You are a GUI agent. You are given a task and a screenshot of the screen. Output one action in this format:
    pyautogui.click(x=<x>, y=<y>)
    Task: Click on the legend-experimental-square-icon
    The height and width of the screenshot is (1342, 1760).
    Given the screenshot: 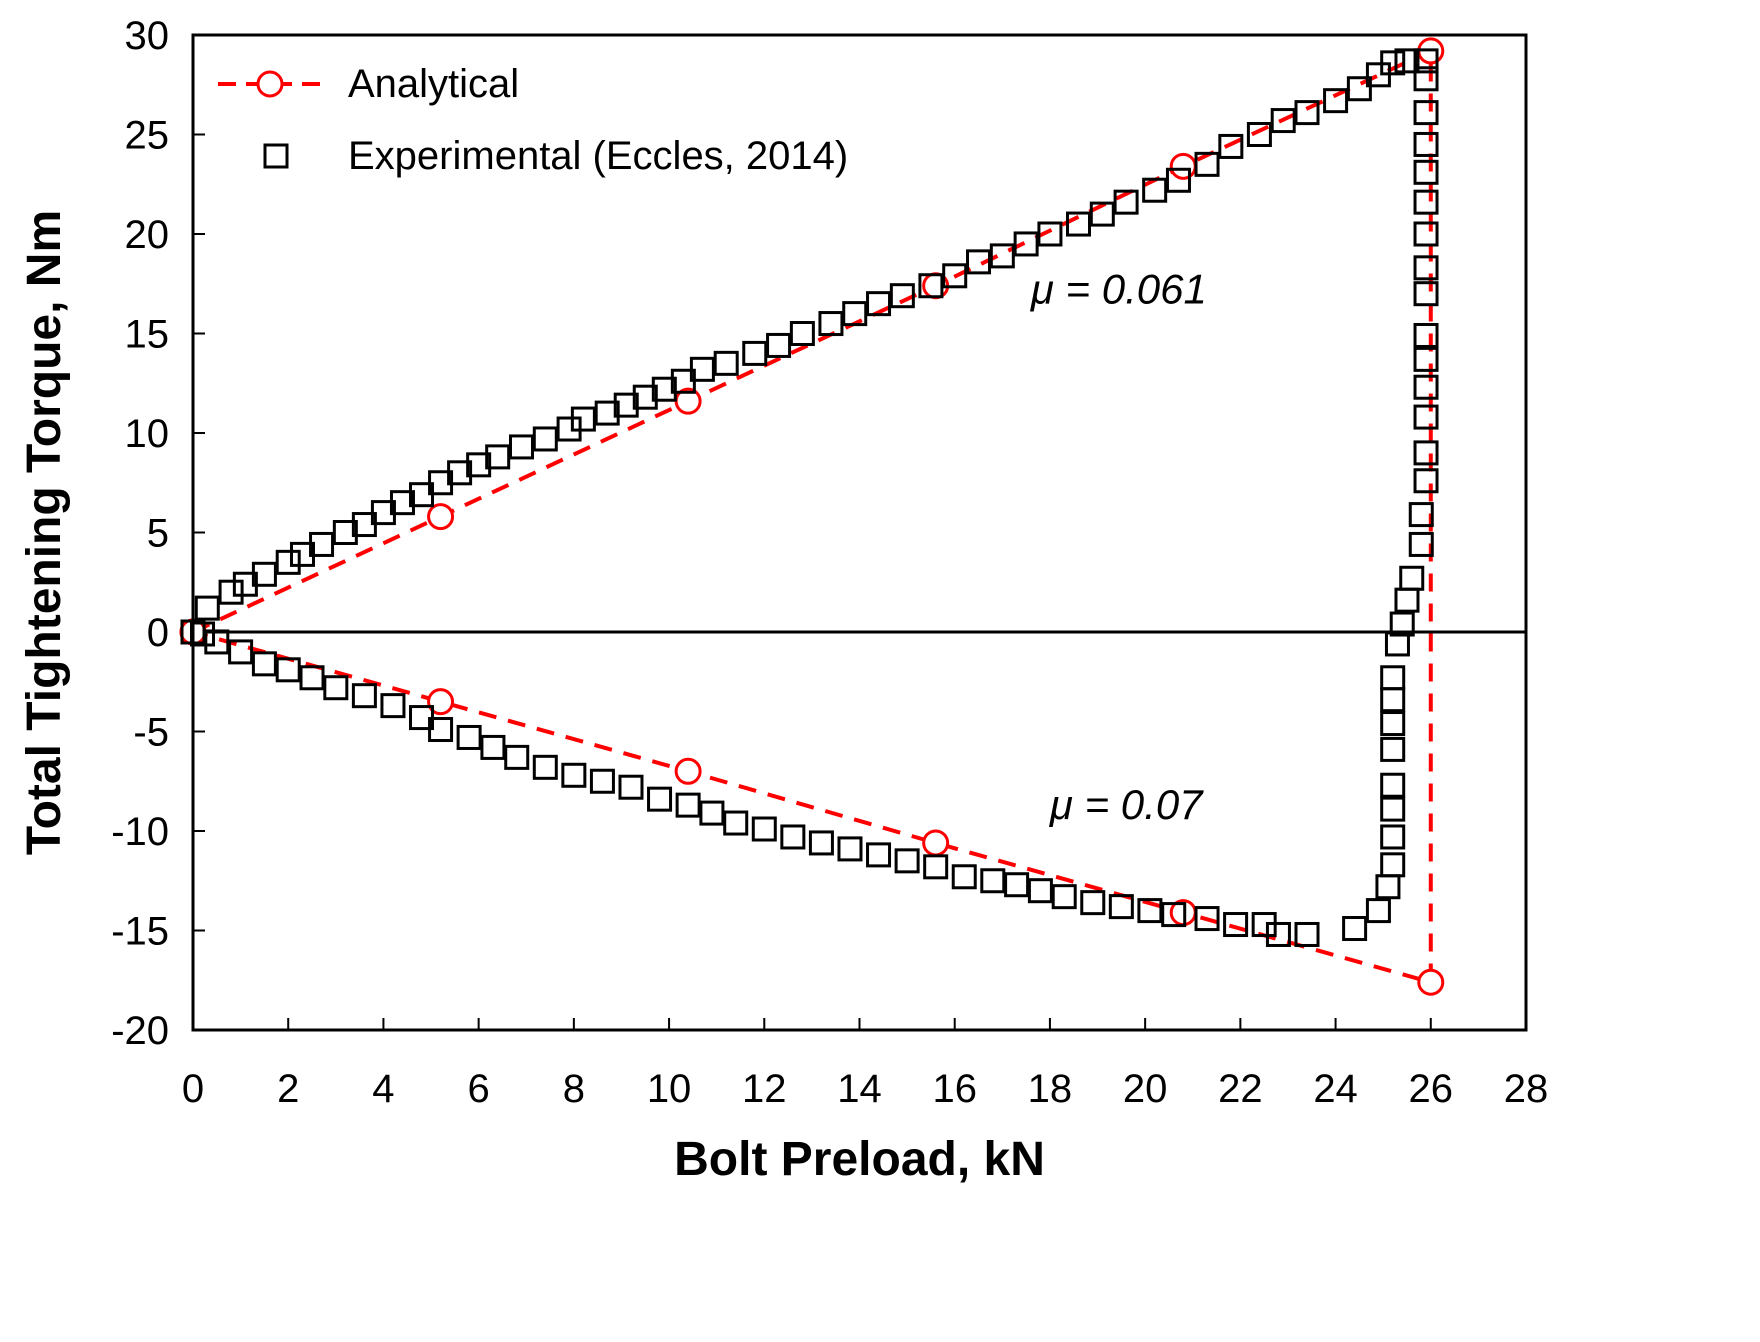 What is the action you would take?
    pyautogui.click(x=276, y=156)
    